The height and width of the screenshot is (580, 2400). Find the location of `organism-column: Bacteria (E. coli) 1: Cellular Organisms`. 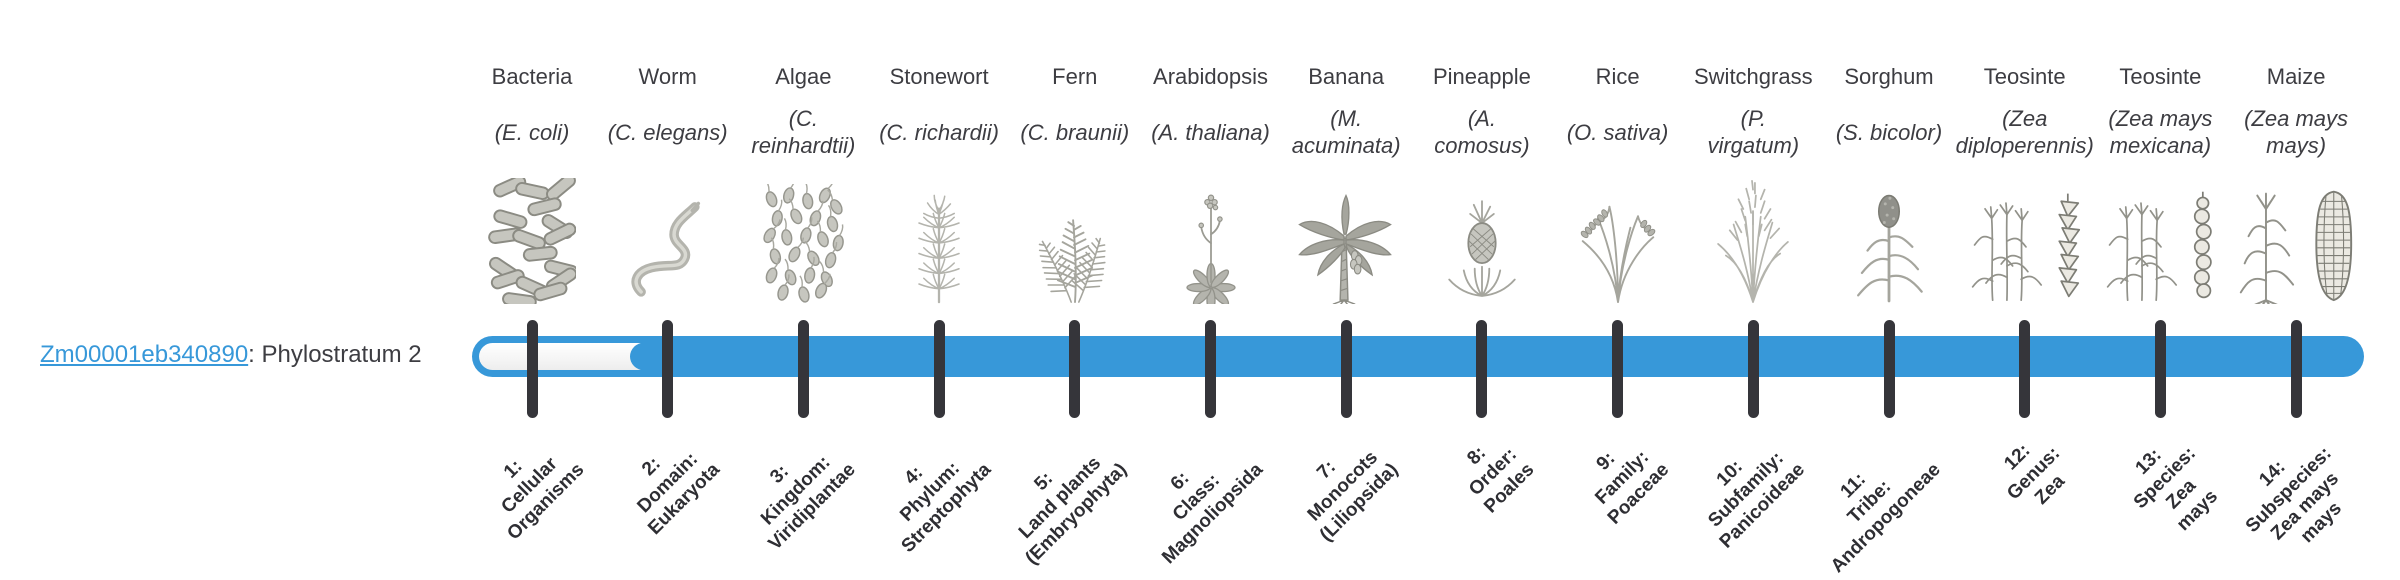

organism-column: Bacteria (E. coli) 1: Cellular Organisms is located at coordinates (532, 290).